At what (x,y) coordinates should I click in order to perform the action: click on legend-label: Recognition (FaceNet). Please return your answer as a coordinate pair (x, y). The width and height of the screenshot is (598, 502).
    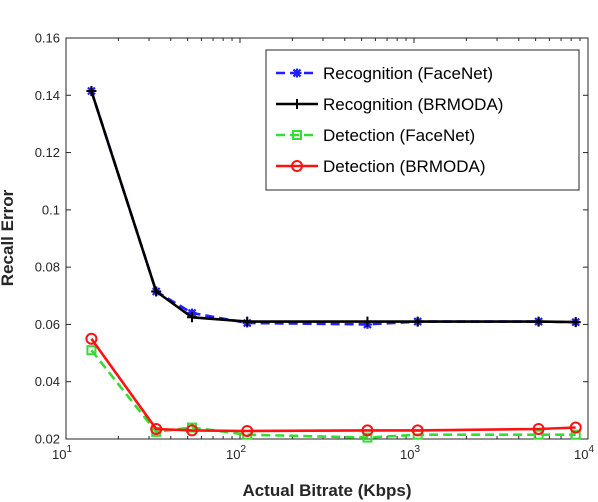
    Looking at the image, I should click on (408, 73).